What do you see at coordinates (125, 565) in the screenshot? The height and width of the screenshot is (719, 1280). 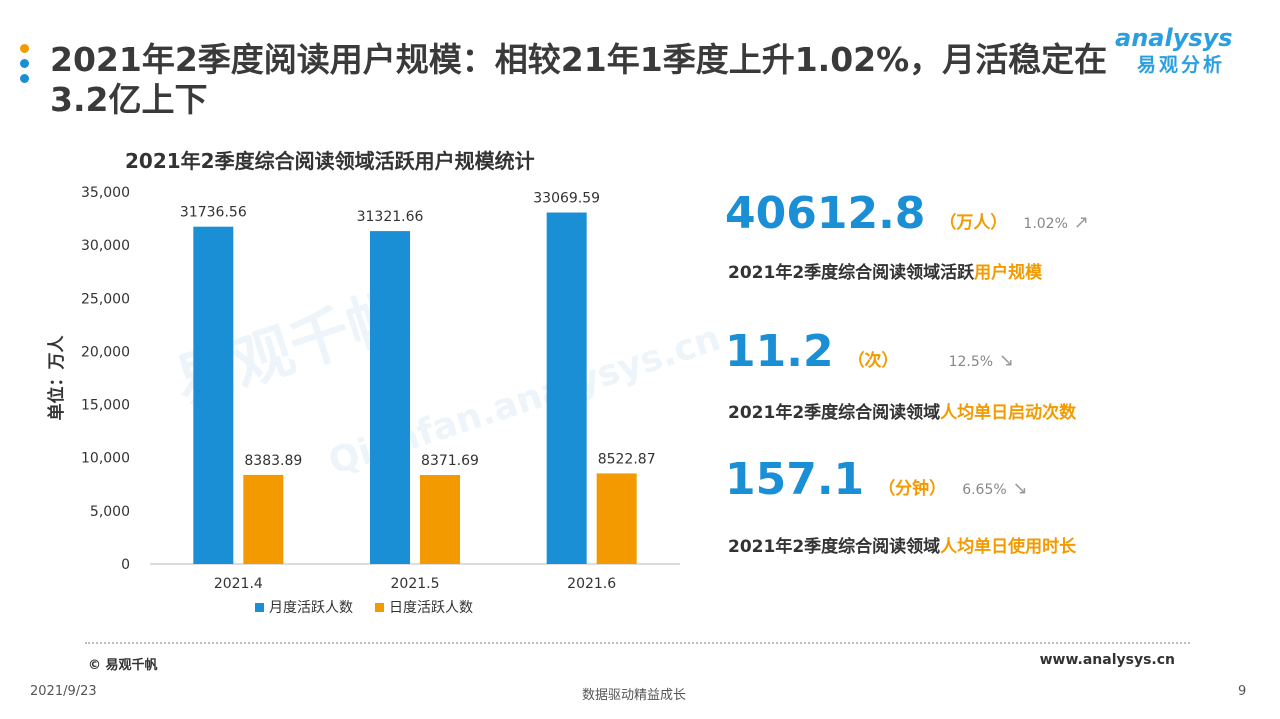 I see `y-tick-label: 0` at bounding box center [125, 565].